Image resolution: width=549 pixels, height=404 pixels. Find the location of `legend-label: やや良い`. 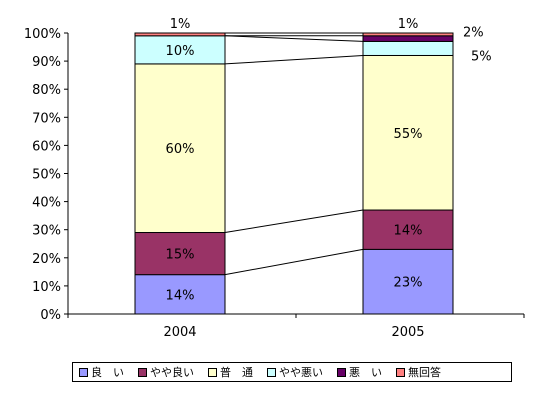

legend-label: やや良い is located at coordinates (172, 372).